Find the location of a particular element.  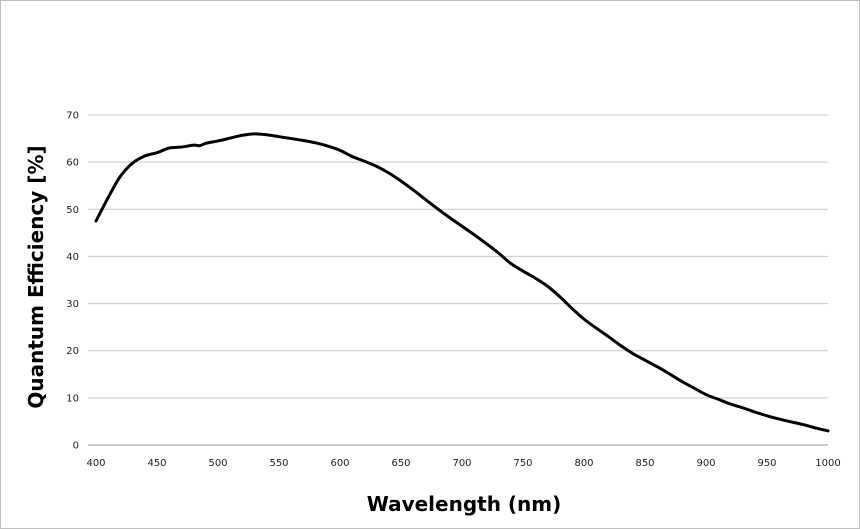

x-tick-label: 600 is located at coordinates (339, 463).